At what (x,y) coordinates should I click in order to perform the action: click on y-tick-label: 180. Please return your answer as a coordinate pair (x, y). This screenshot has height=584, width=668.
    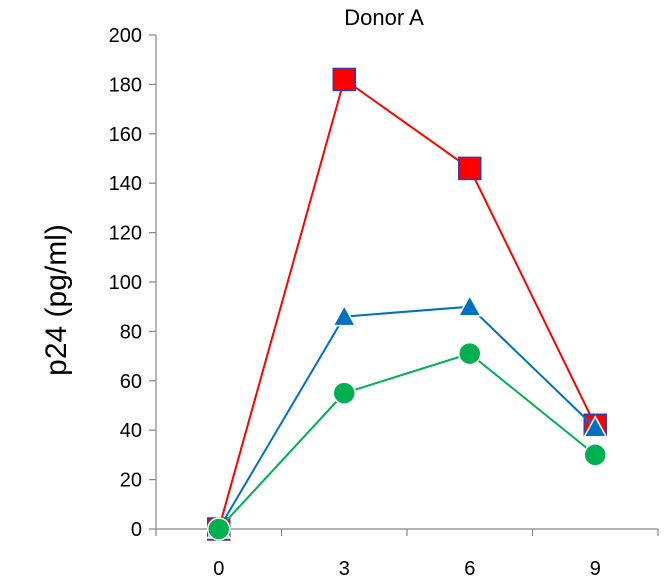
    Looking at the image, I should click on (125, 85).